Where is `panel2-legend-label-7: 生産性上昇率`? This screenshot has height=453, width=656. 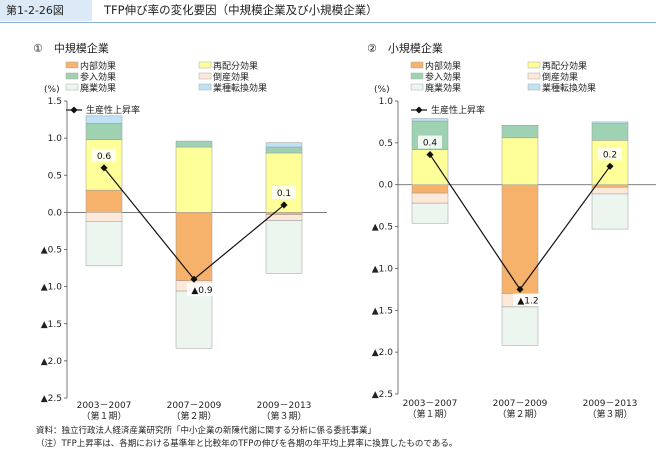
panel2-legend-label-7: 生産性上昇率 is located at coordinates (458, 110).